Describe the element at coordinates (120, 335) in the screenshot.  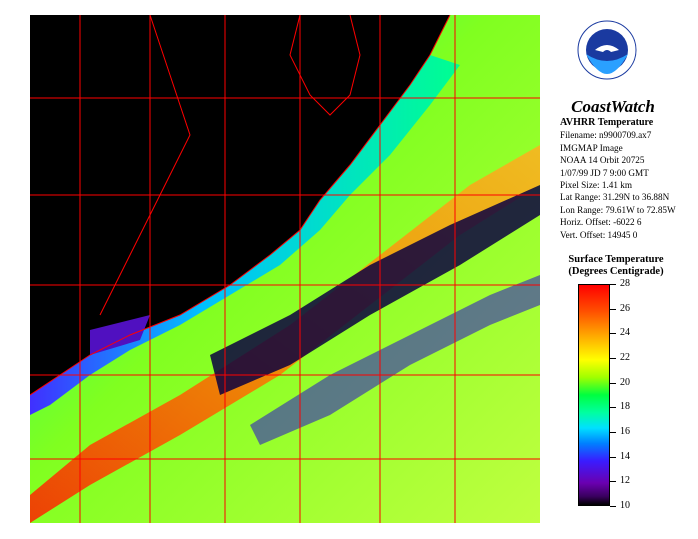
I see `deep-cold-patch` at that location.